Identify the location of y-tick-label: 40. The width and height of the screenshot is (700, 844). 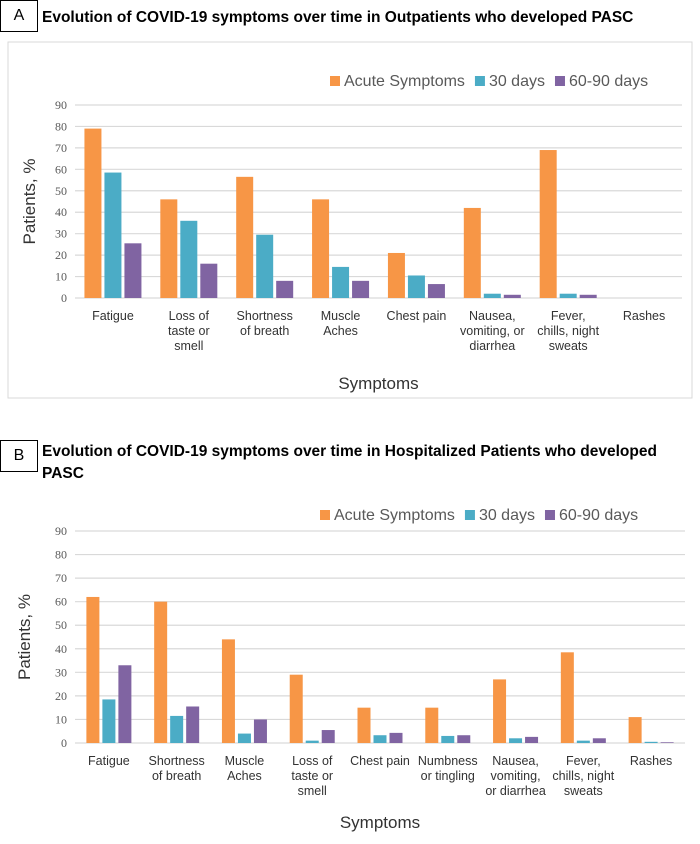
(61, 212).